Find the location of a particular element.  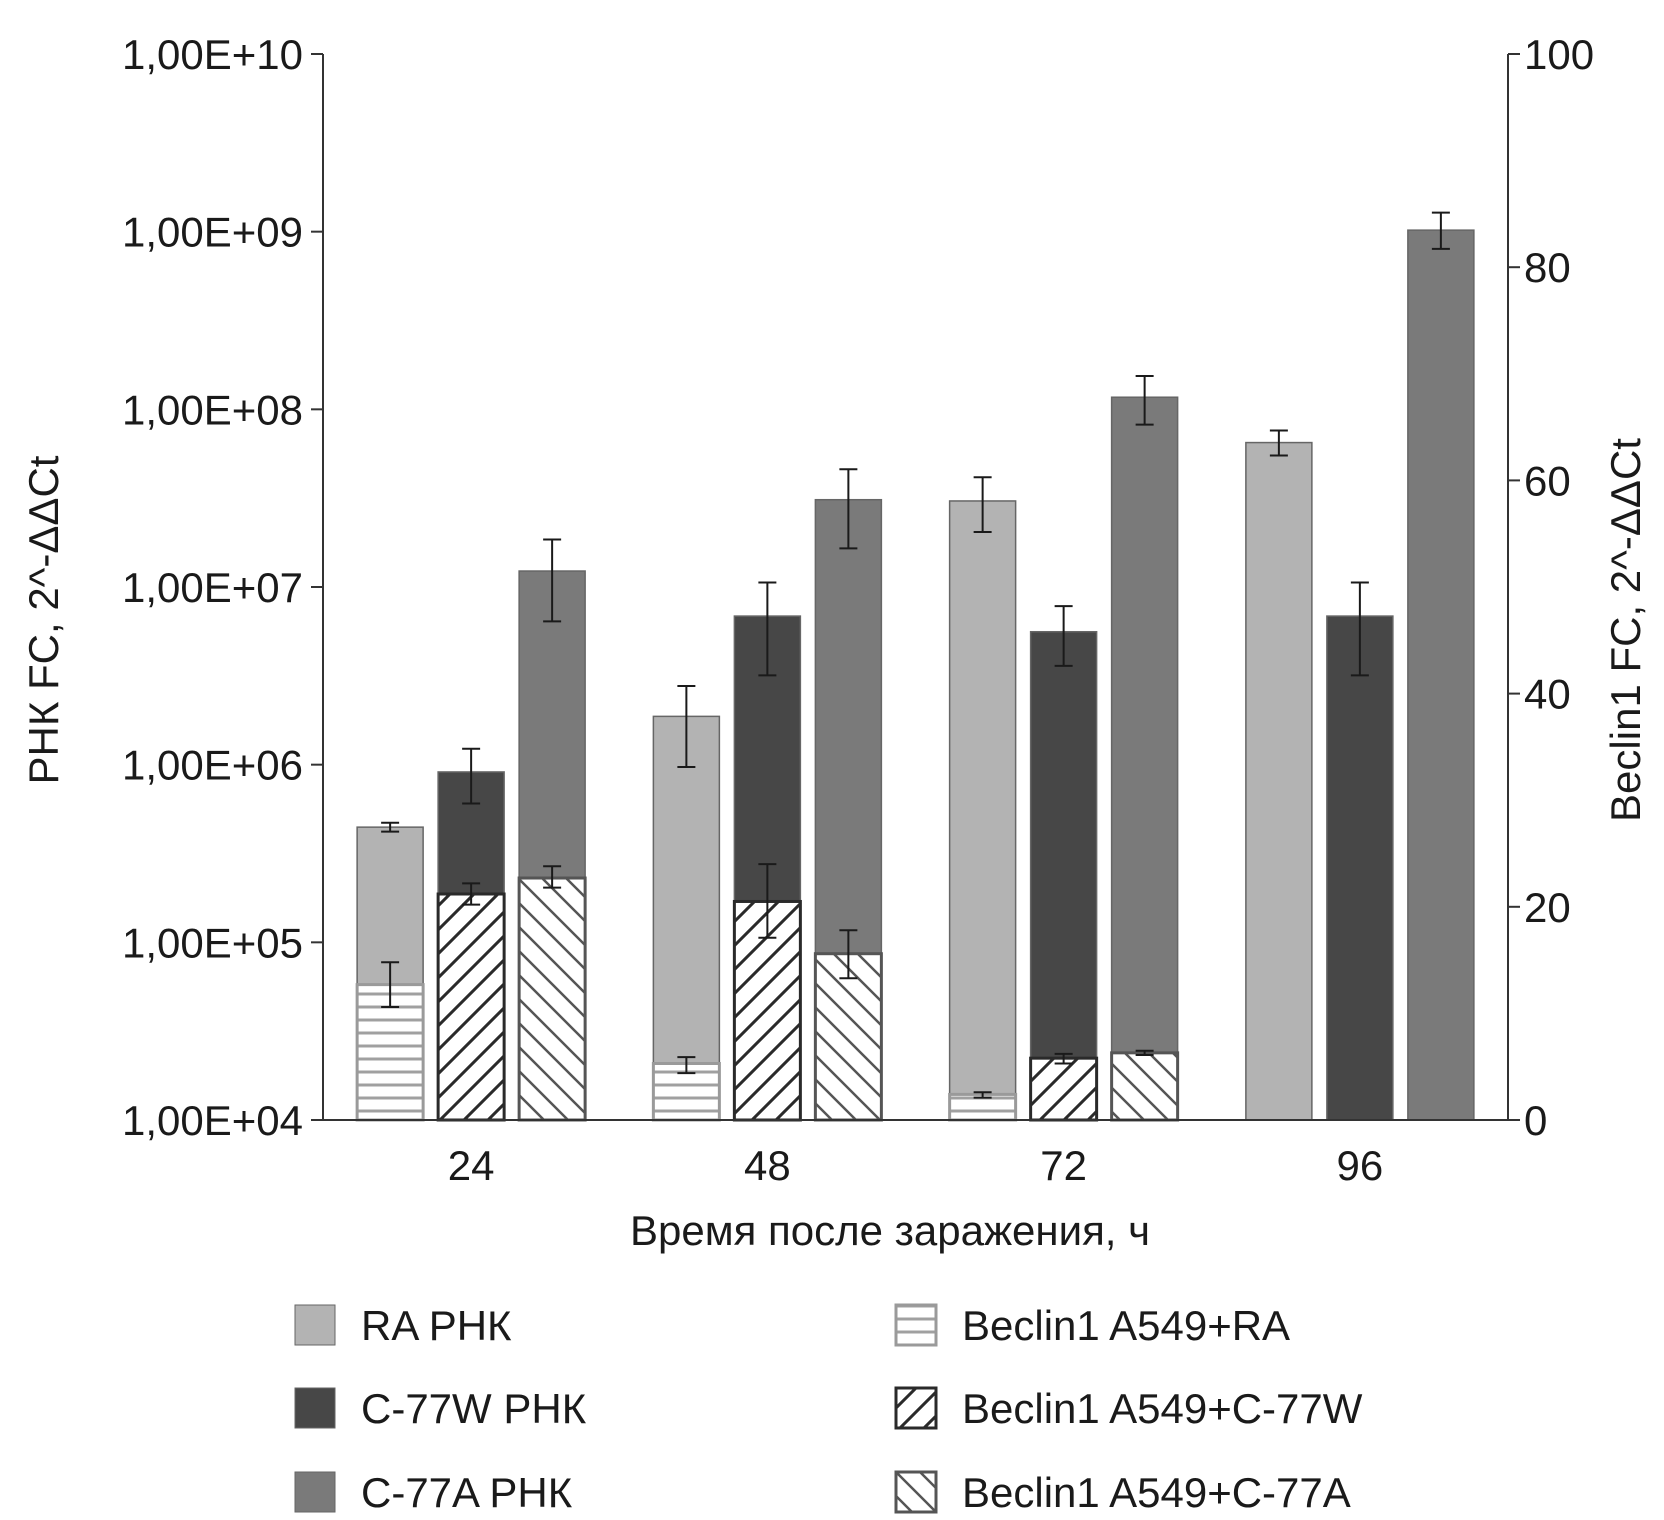

legend-label: C-77A РНК is located at coordinates (467, 1492).